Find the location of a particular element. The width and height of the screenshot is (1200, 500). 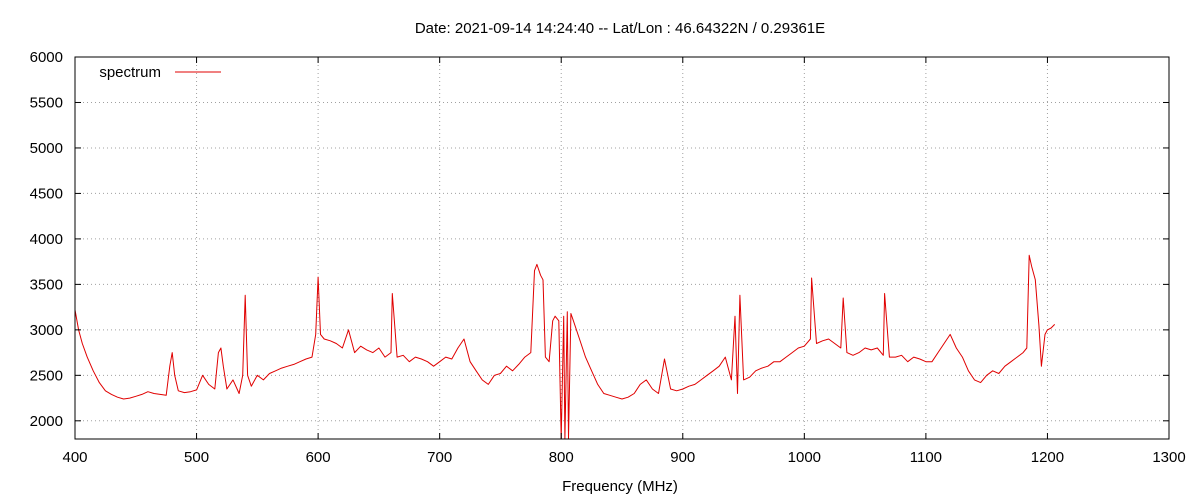

y-tick-label: 5500 is located at coordinates (46, 102).